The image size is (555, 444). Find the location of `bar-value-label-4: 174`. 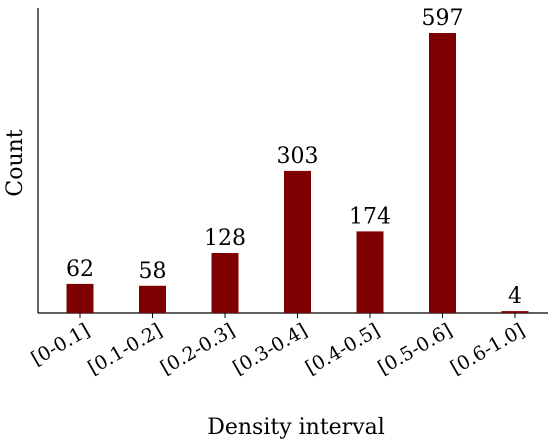

bar-value-label-4: 174 is located at coordinates (370, 216).